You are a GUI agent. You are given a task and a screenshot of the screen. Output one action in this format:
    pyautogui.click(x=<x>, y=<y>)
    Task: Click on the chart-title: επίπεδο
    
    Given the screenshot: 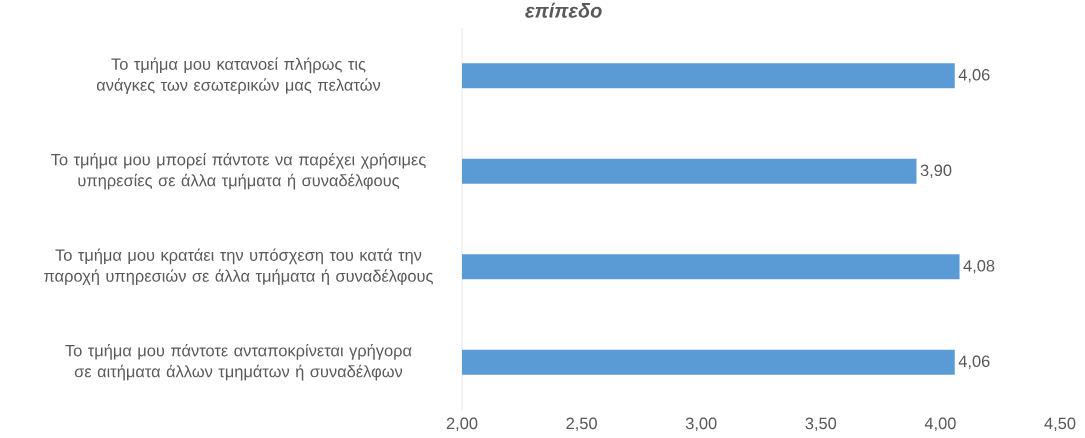 What is the action you would take?
    pyautogui.click(x=563, y=10)
    